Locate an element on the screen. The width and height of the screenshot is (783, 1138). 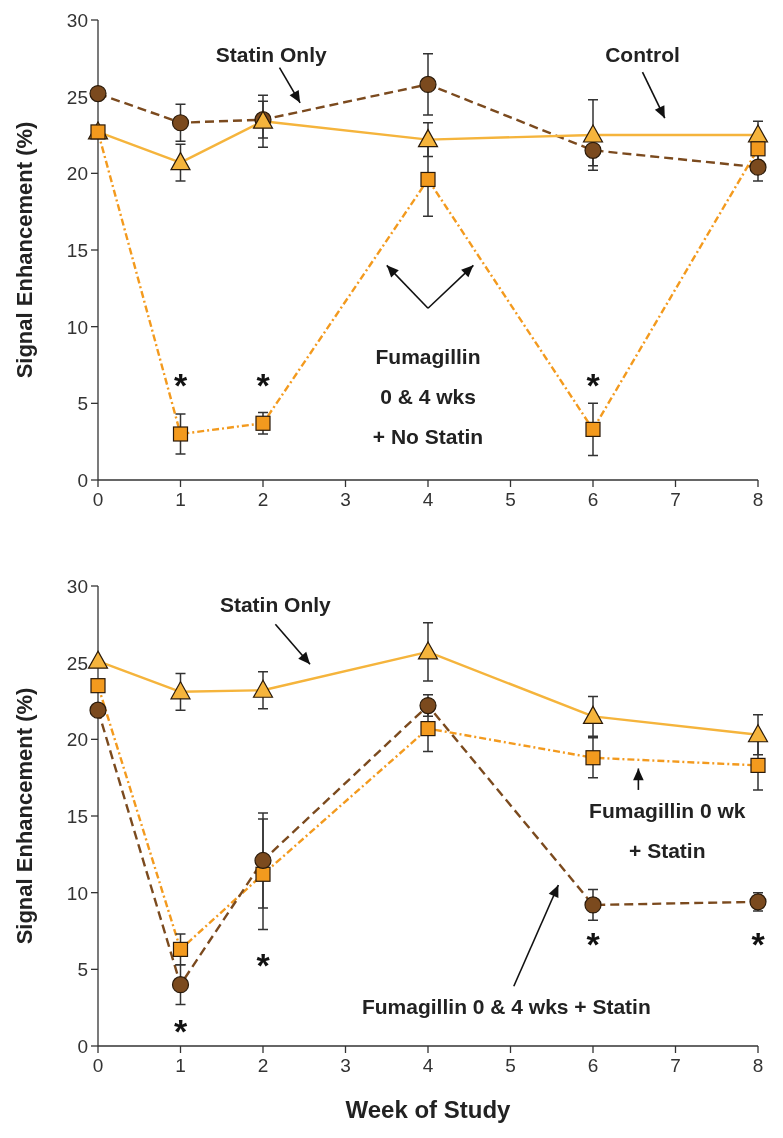
text: Fumagillin 0 & 4 wks + Statin is located at coordinates (506, 1007).